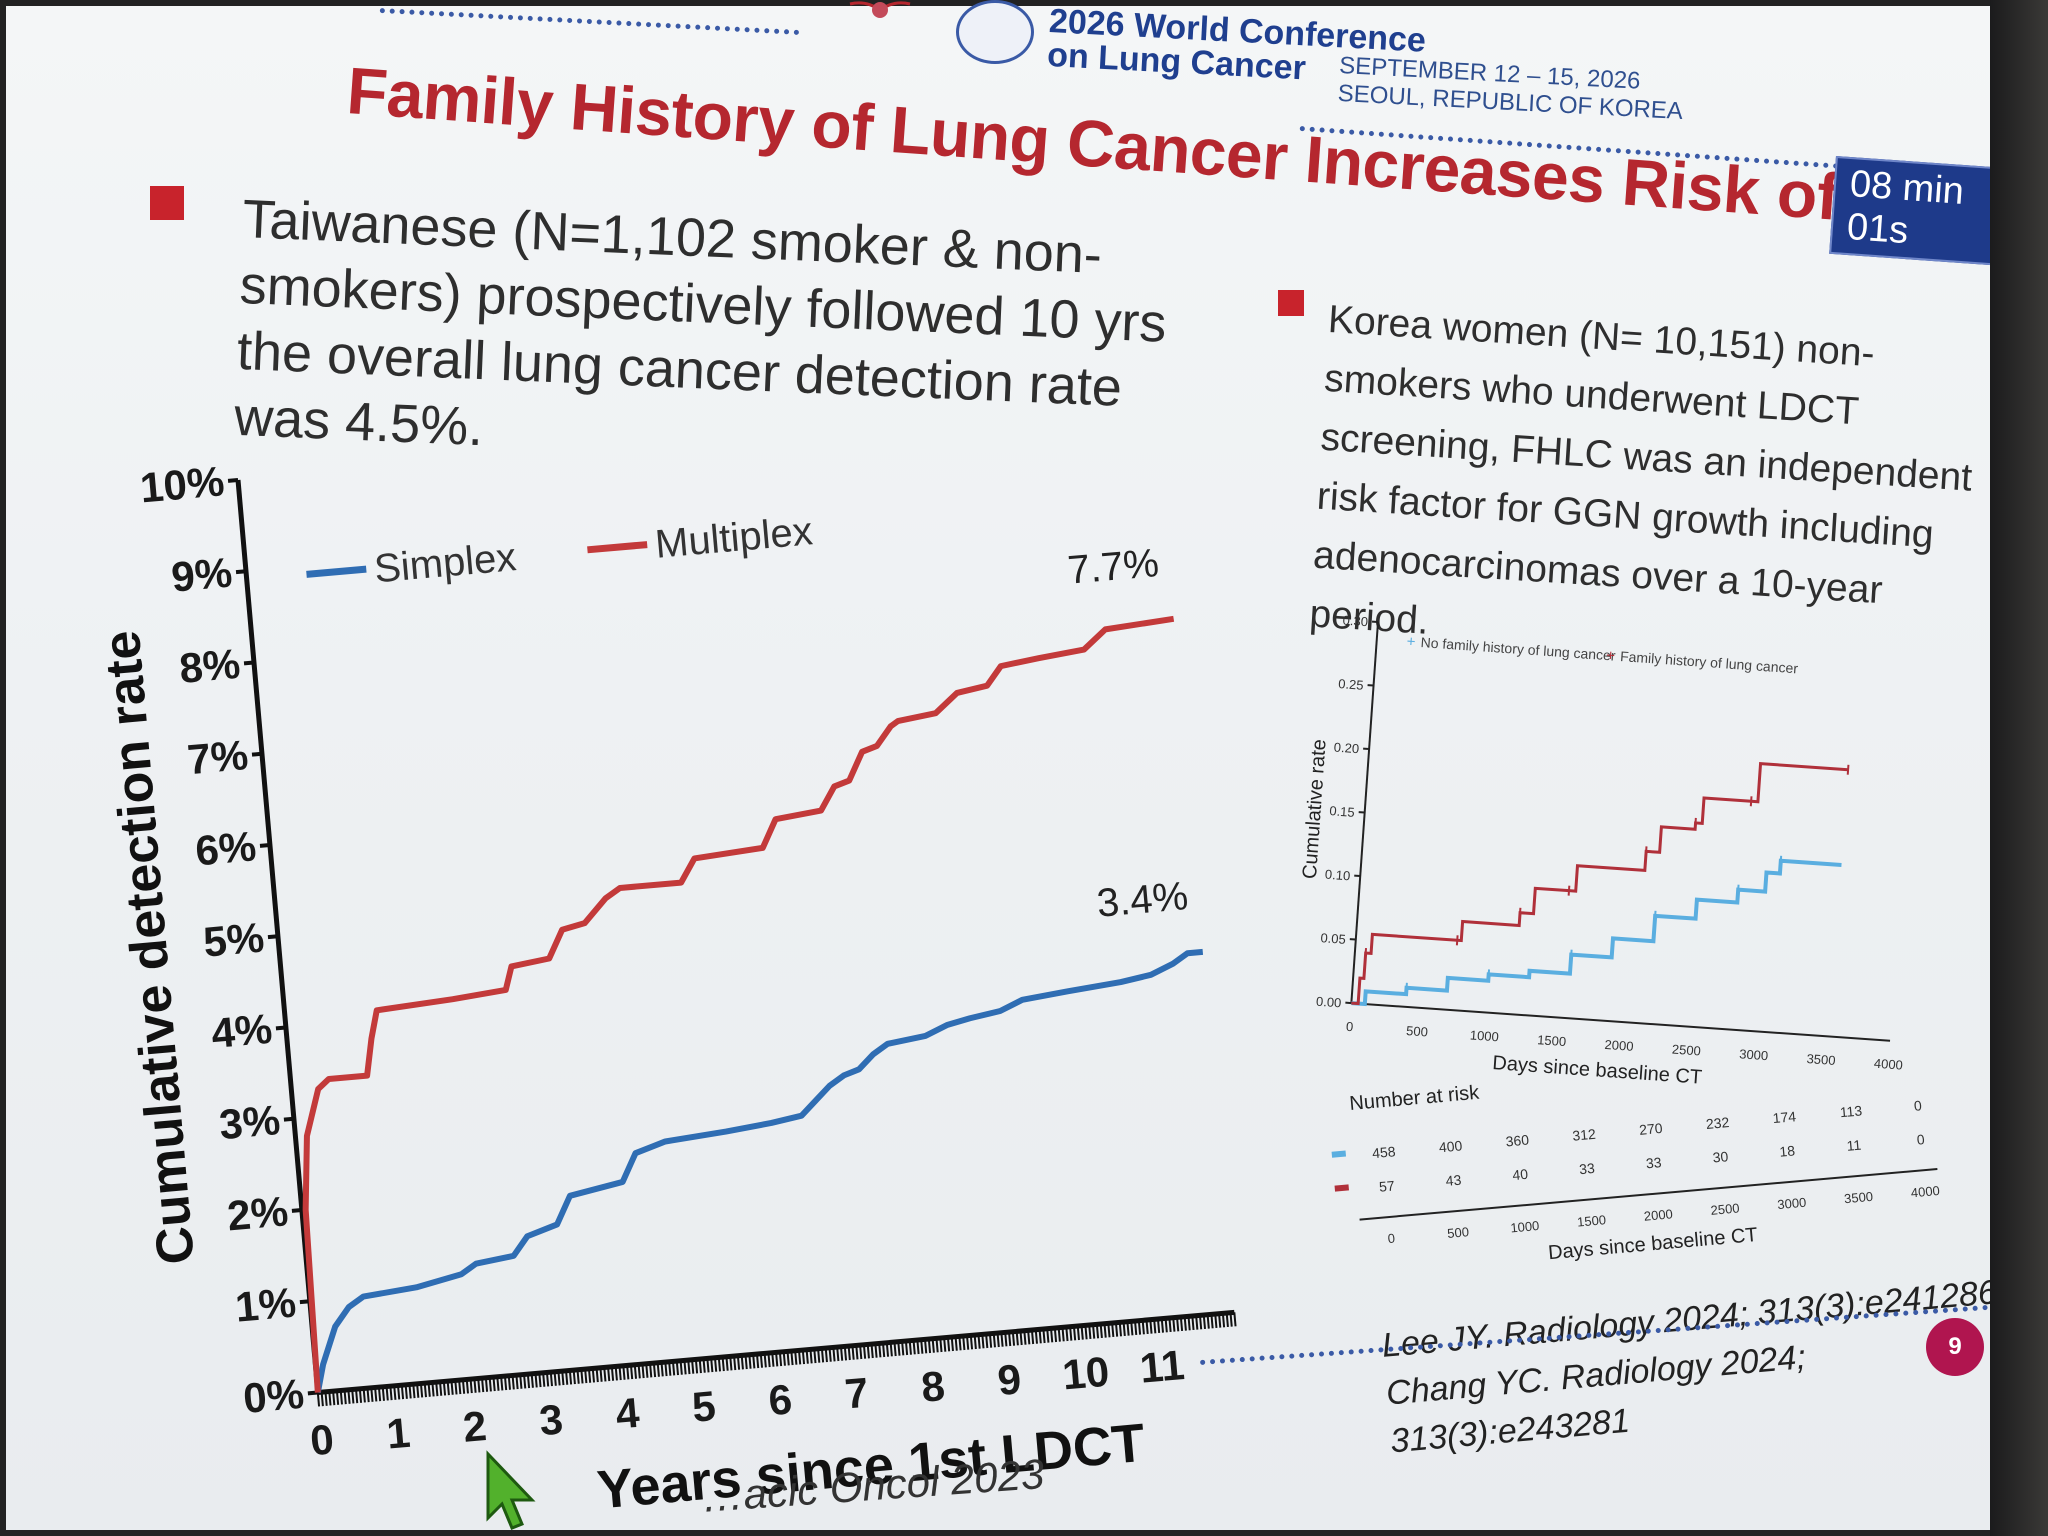 Image resolution: width=2048 pixels, height=1536 pixels. What do you see at coordinates (321, 1439) in the screenshot?
I see `x-tick-label: 0` at bounding box center [321, 1439].